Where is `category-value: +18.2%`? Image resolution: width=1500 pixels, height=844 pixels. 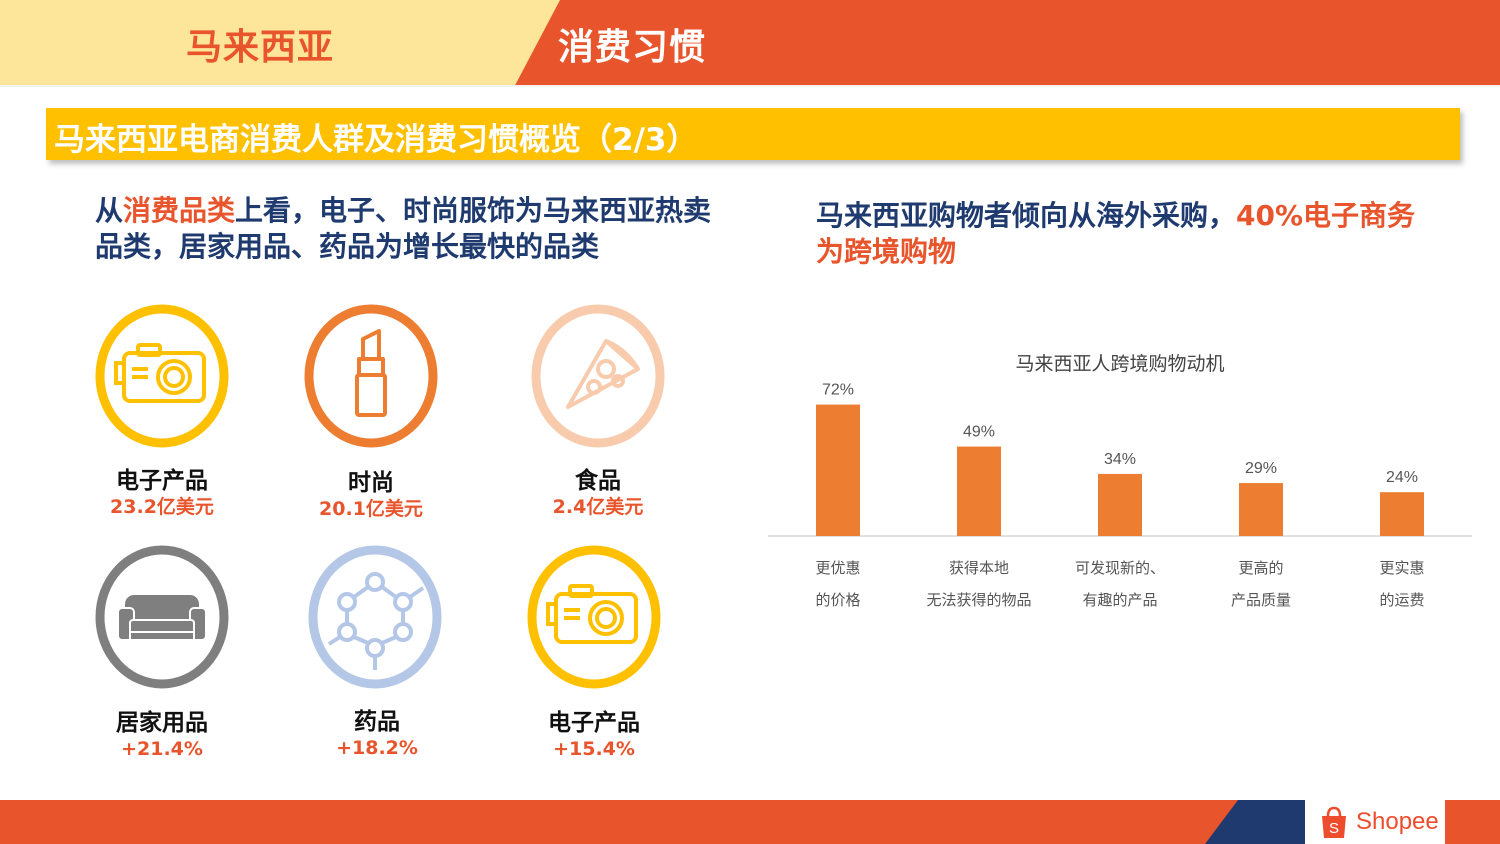
category-value: +18.2% is located at coordinates (377, 748).